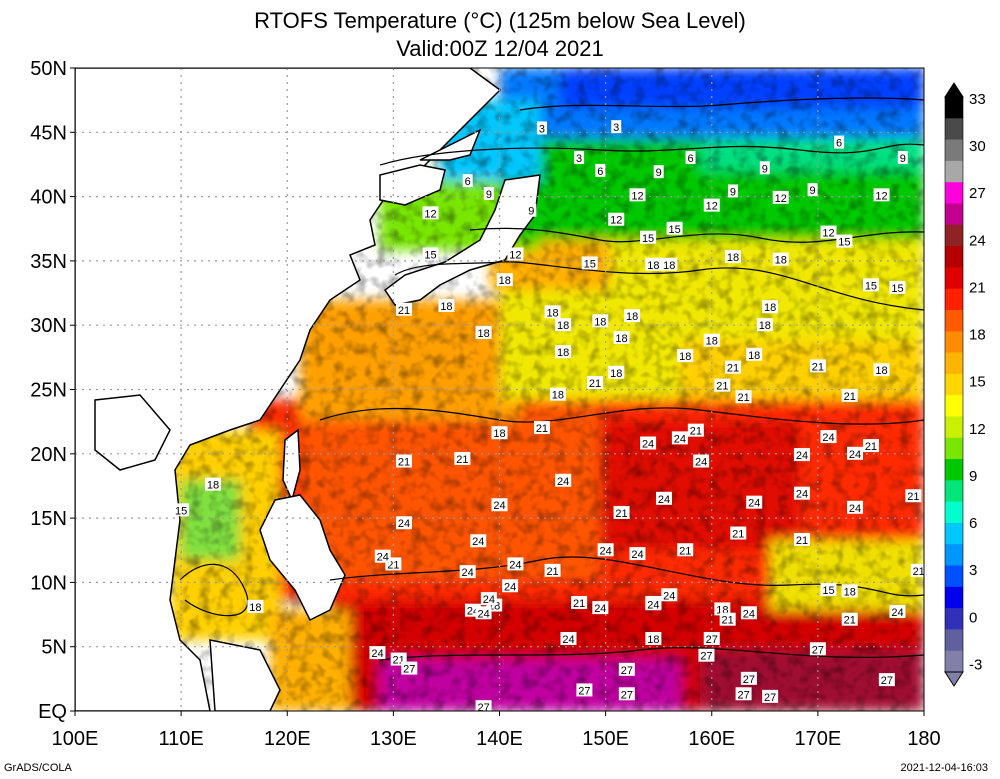  Describe the element at coordinates (75, 739) in the screenshot. I see `lon-tick-label: 100E` at that location.